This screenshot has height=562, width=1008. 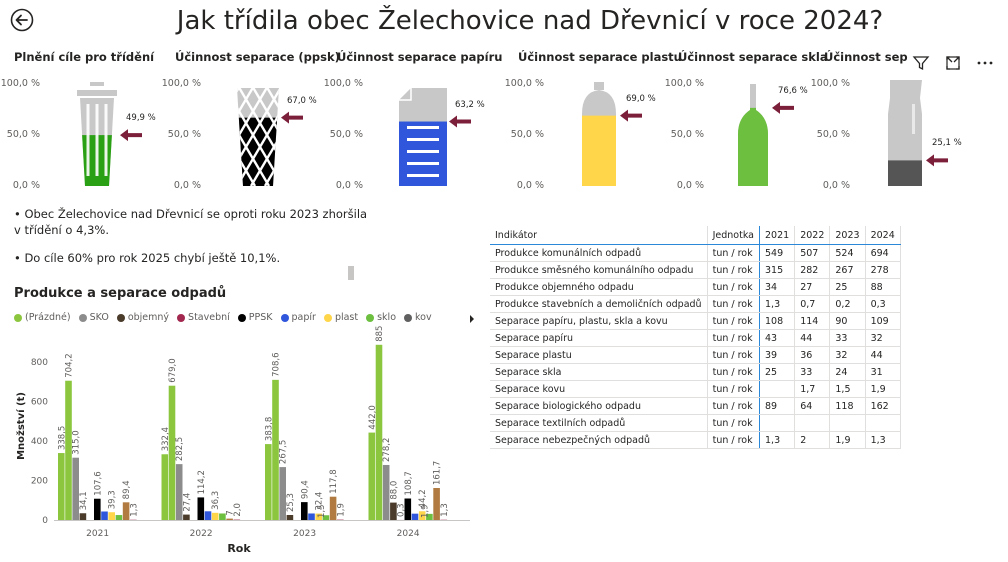 What do you see at coordinates (985, 65) in the screenshot?
I see `more-options-icon` at bounding box center [985, 65].